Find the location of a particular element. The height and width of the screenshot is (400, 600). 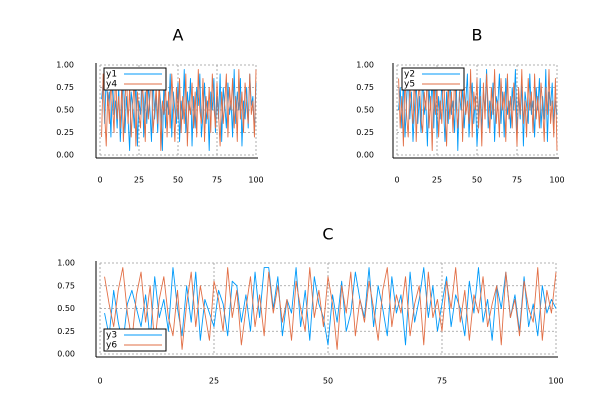

legend-label-y2: y2 is located at coordinates (409, 75).